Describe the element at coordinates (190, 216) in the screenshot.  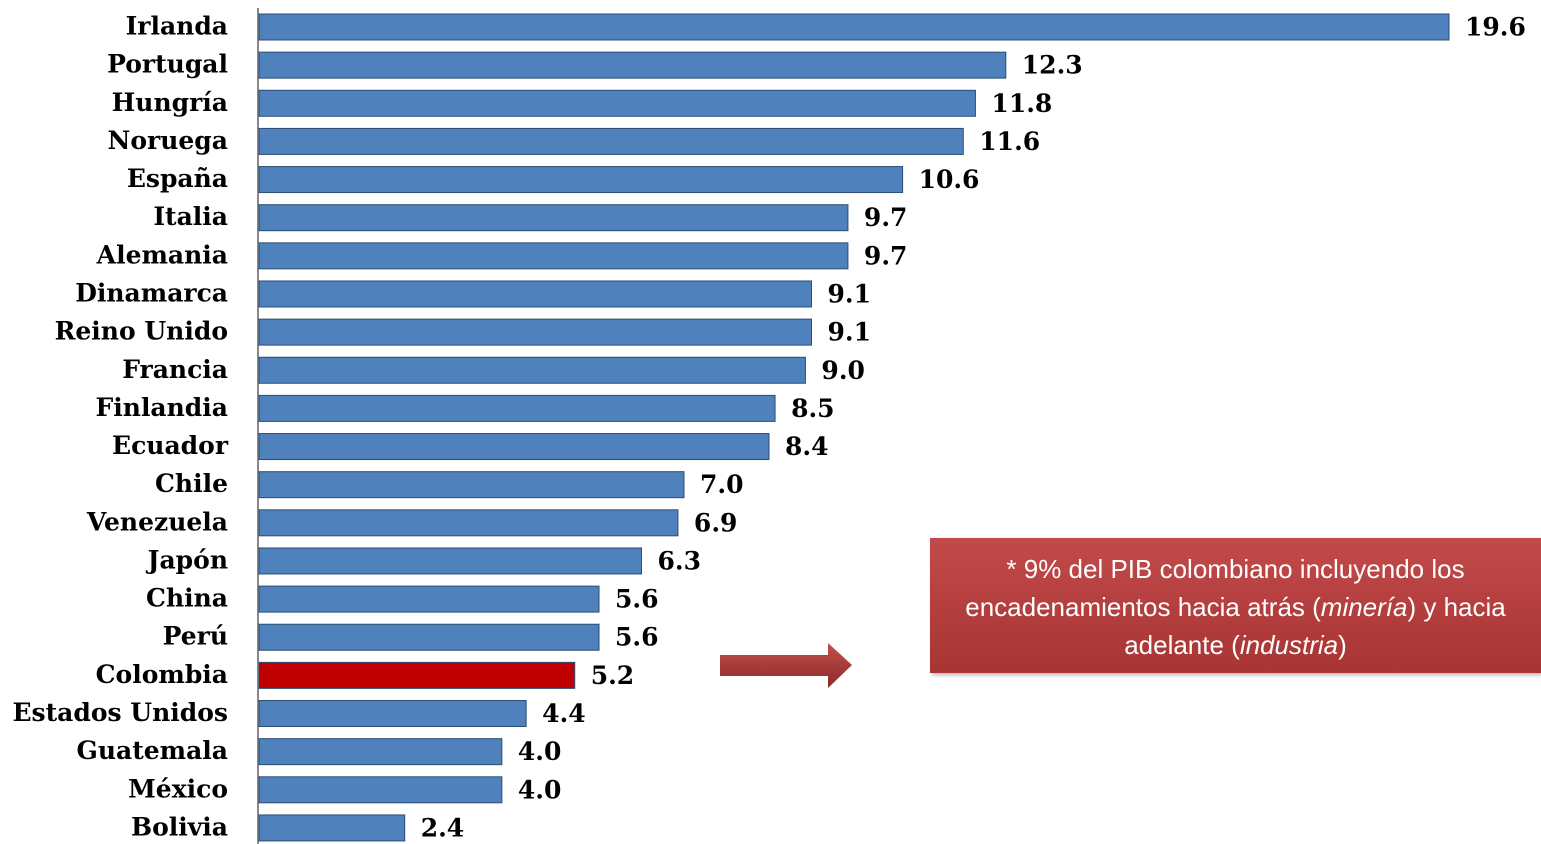
I see `category-label: Italia` at that location.